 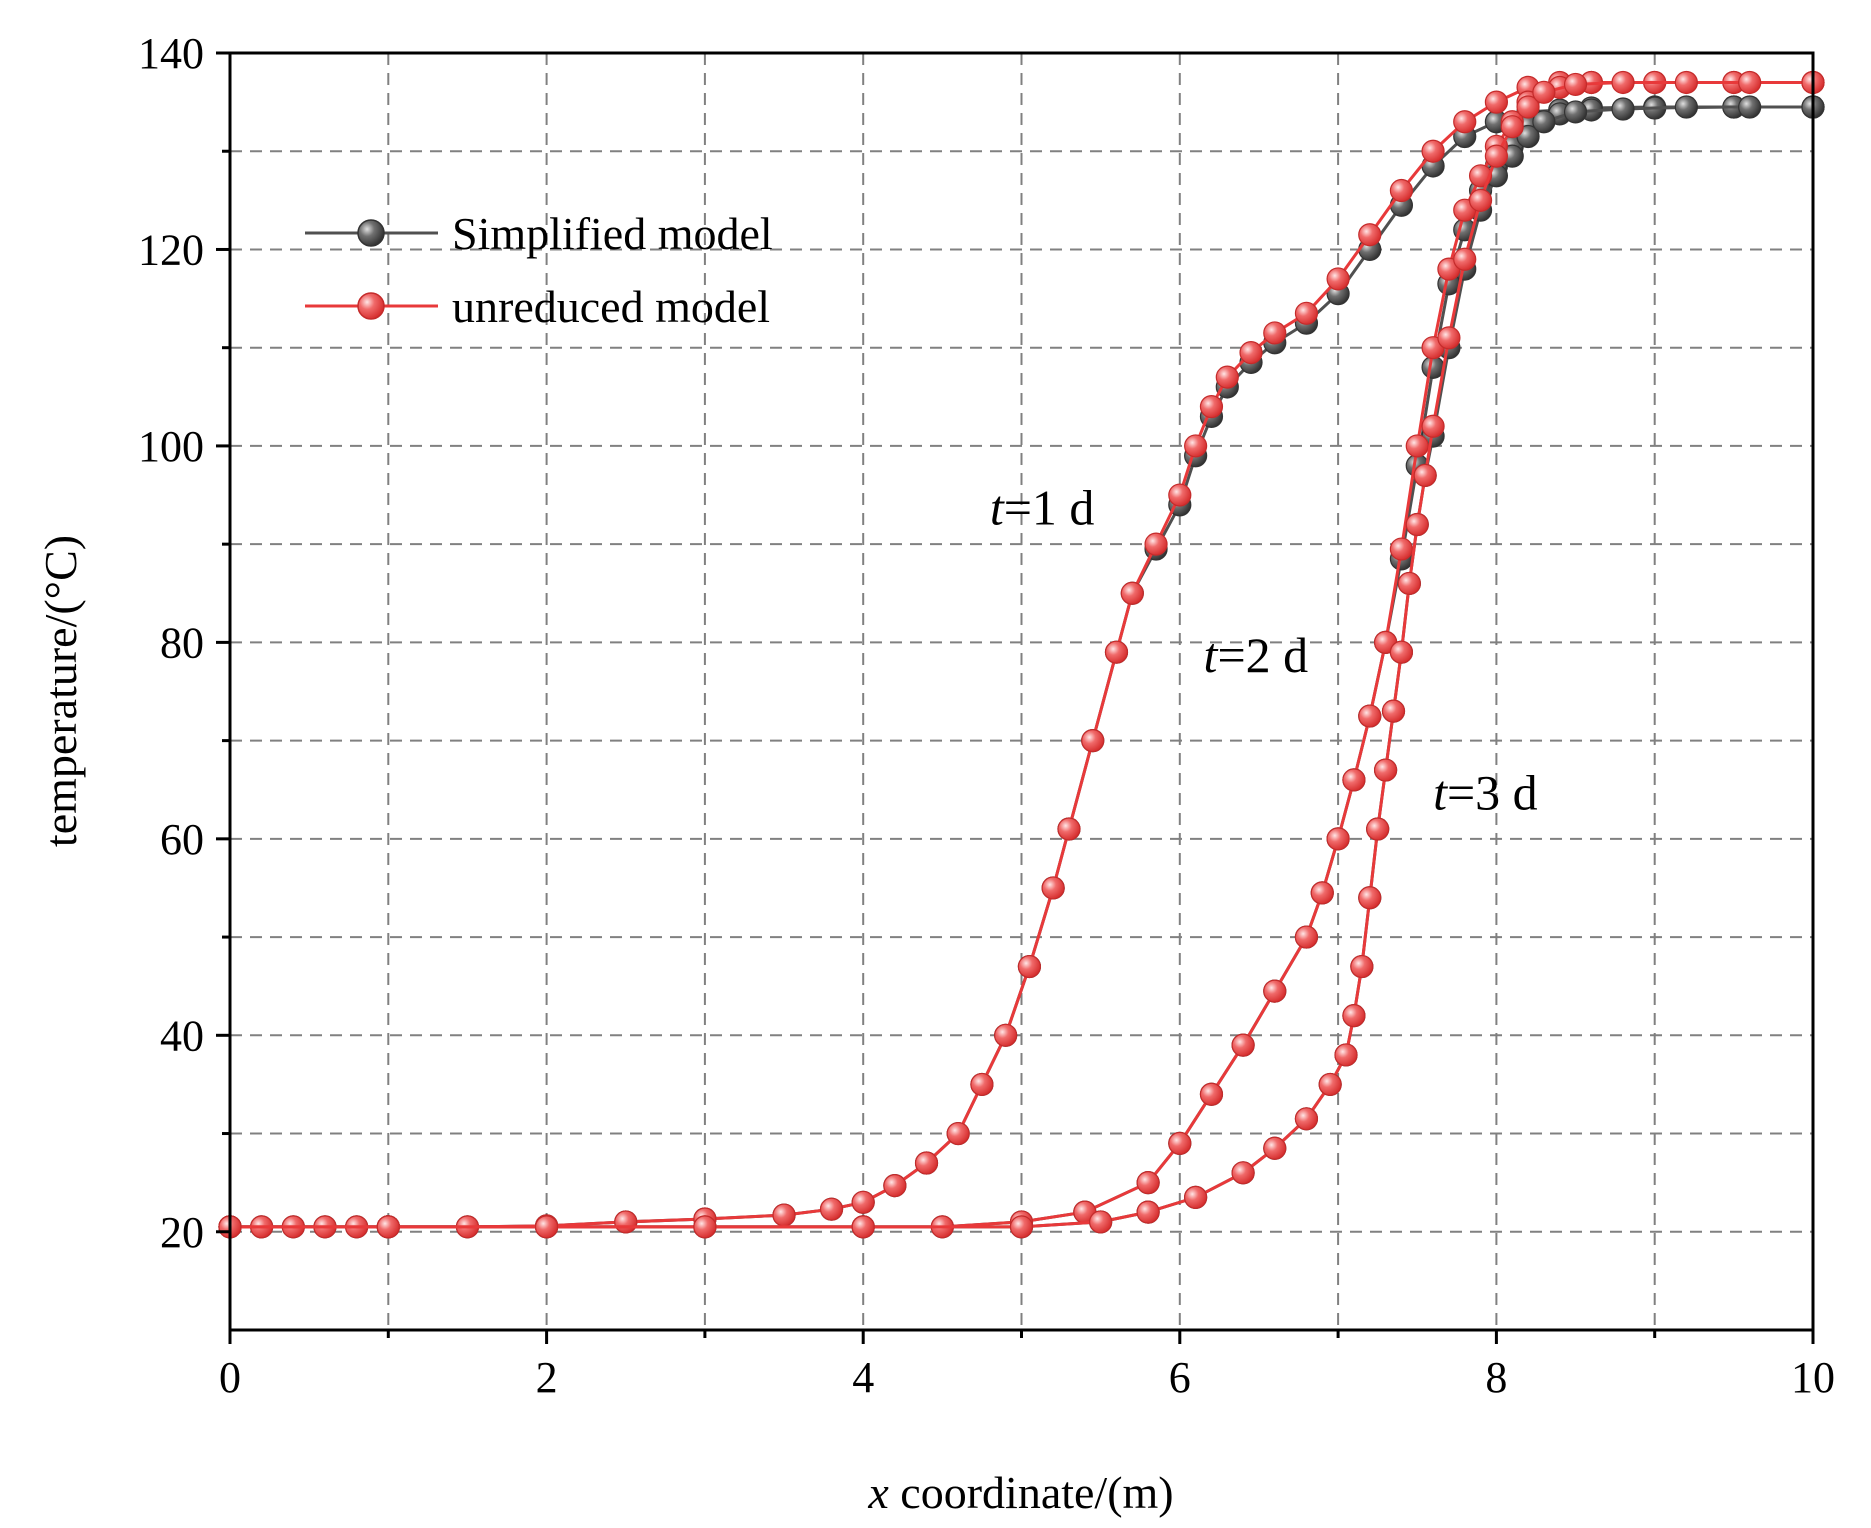 I want to click on annotation-t2: t=2 d, so click(x=1256, y=655).